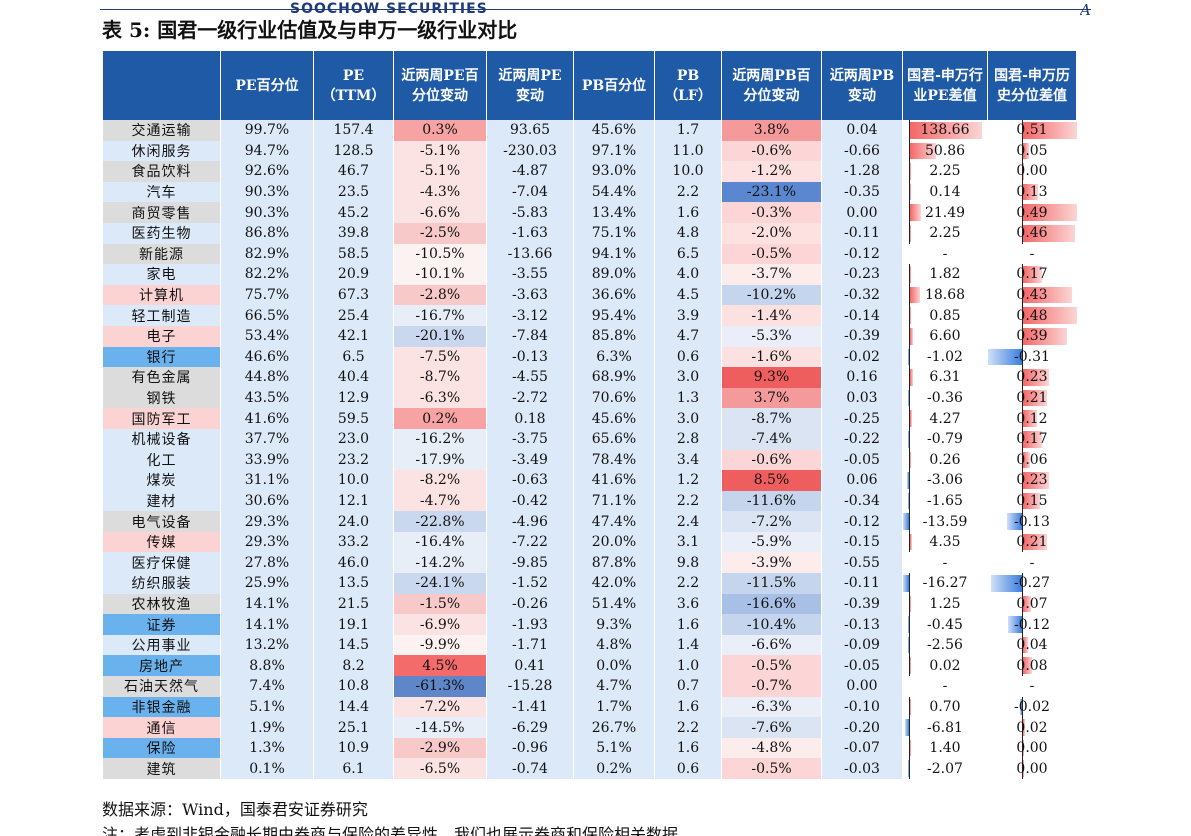  Describe the element at coordinates (267, 336) in the screenshot. I see `cell-value: 53.4%` at that location.